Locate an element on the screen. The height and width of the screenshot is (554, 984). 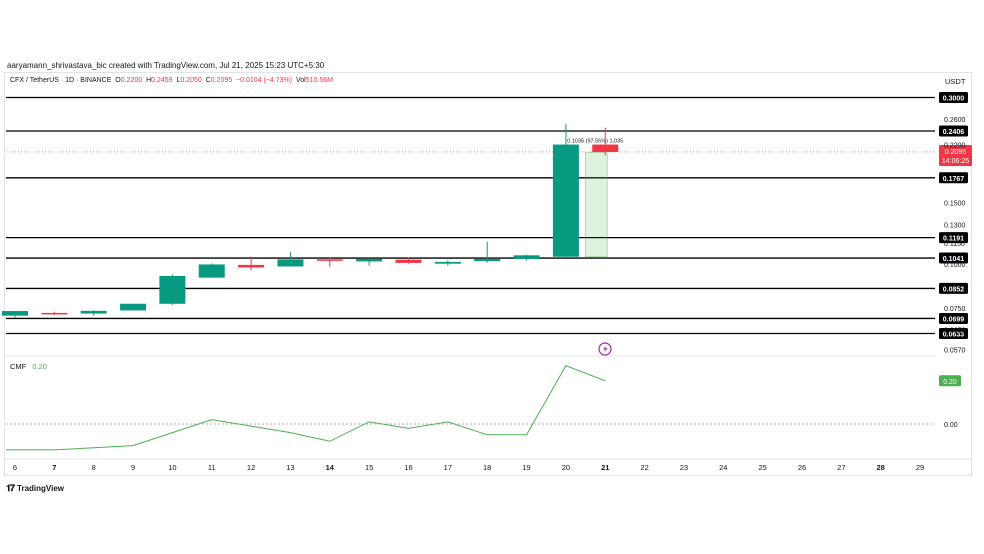
x-tick-label: 28 is located at coordinates (881, 467).